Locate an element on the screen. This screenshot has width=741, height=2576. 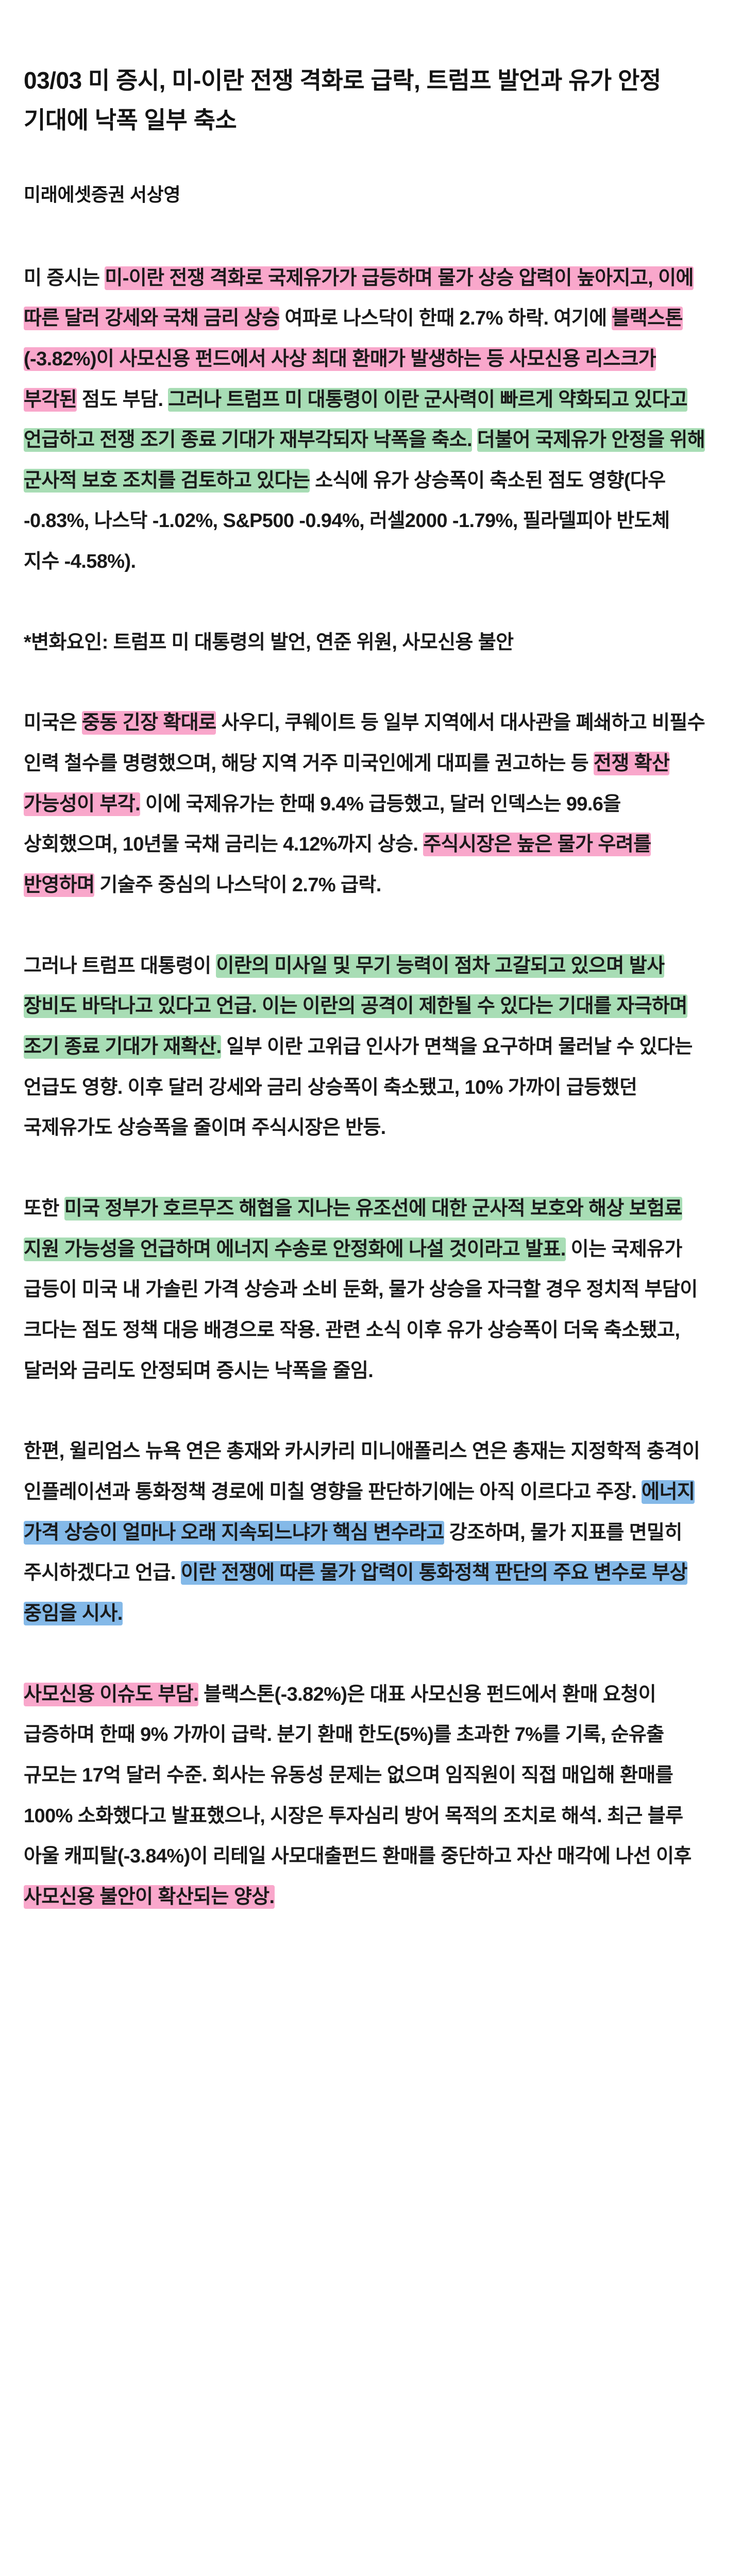
text-run: 기술주 중심의 나스닥이 2.7% 급락. is located at coordinates (237, 885).